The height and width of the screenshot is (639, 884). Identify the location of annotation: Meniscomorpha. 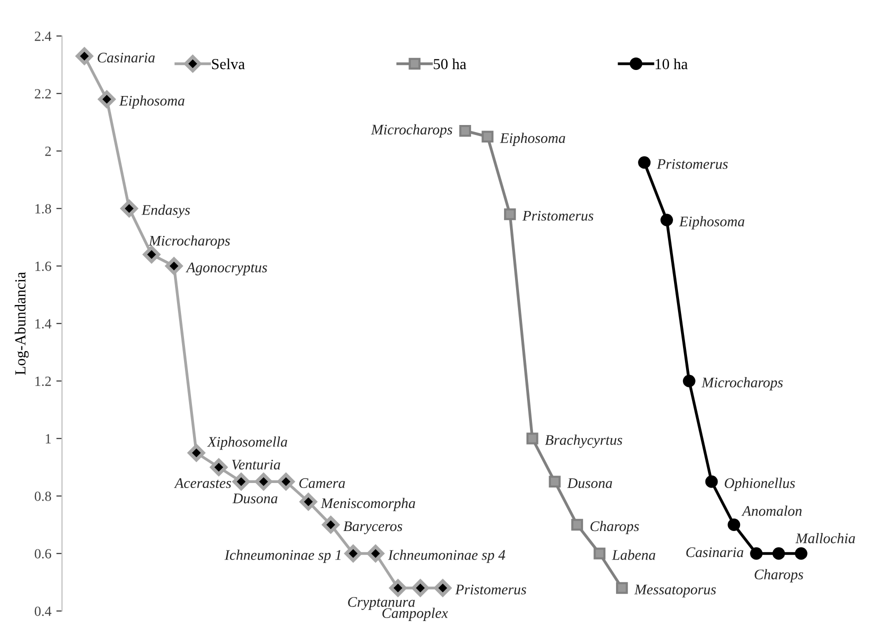
(368, 505).